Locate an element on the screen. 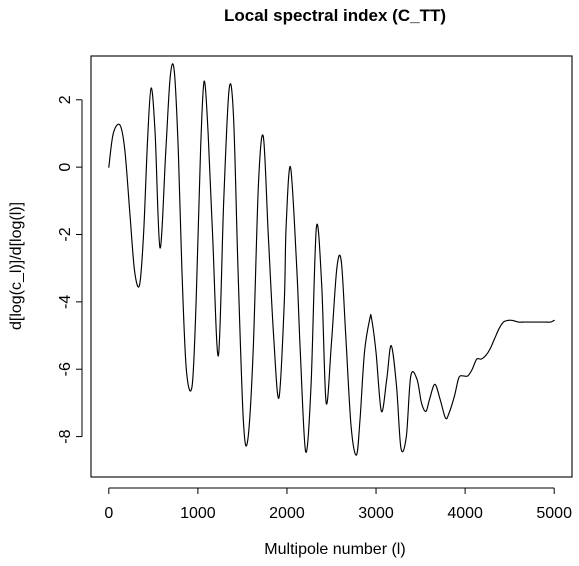  y-tick-label: 2 is located at coordinates (65, 99).